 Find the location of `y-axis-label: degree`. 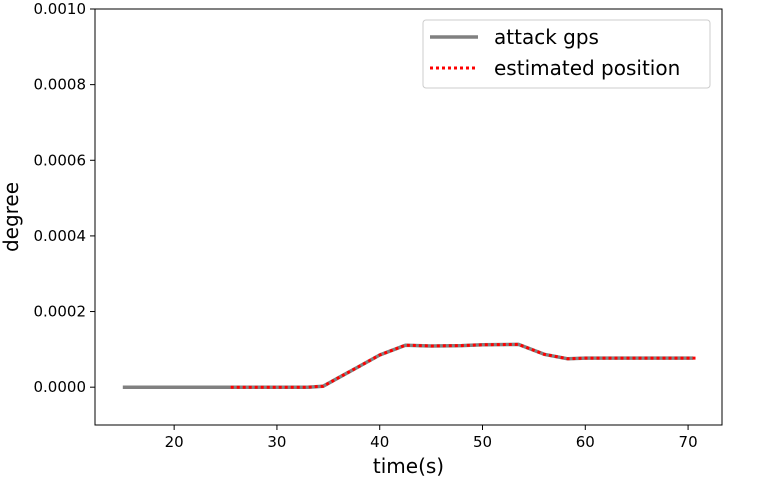

y-axis-label: degree is located at coordinates (11, 217).